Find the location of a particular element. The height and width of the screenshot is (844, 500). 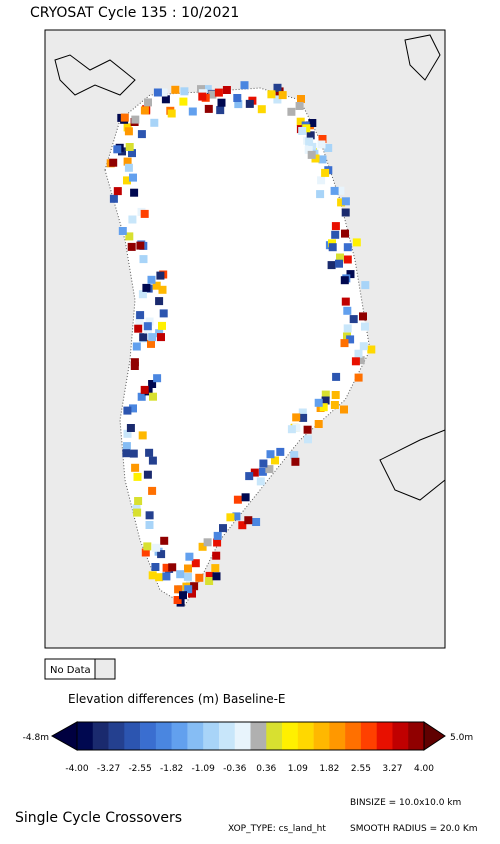

colorbar-title: Elevation differences (m) Baseline-E is located at coordinates (177, 699).